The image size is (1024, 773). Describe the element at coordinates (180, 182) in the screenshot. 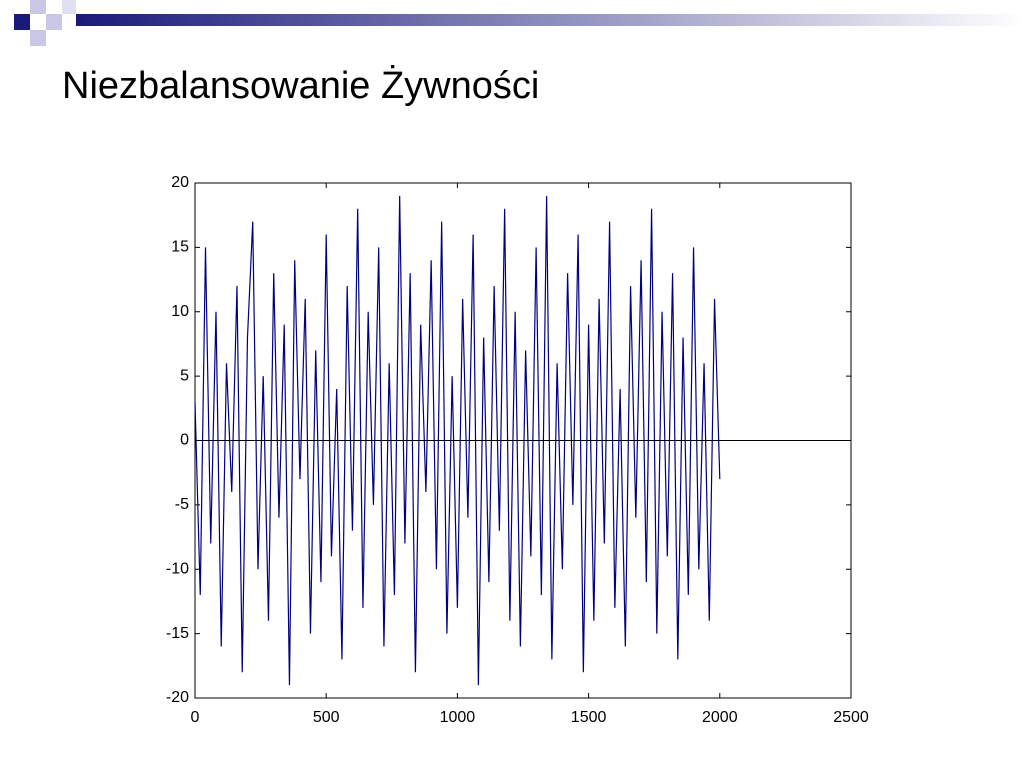

I see `y-tick-label: 20` at that location.